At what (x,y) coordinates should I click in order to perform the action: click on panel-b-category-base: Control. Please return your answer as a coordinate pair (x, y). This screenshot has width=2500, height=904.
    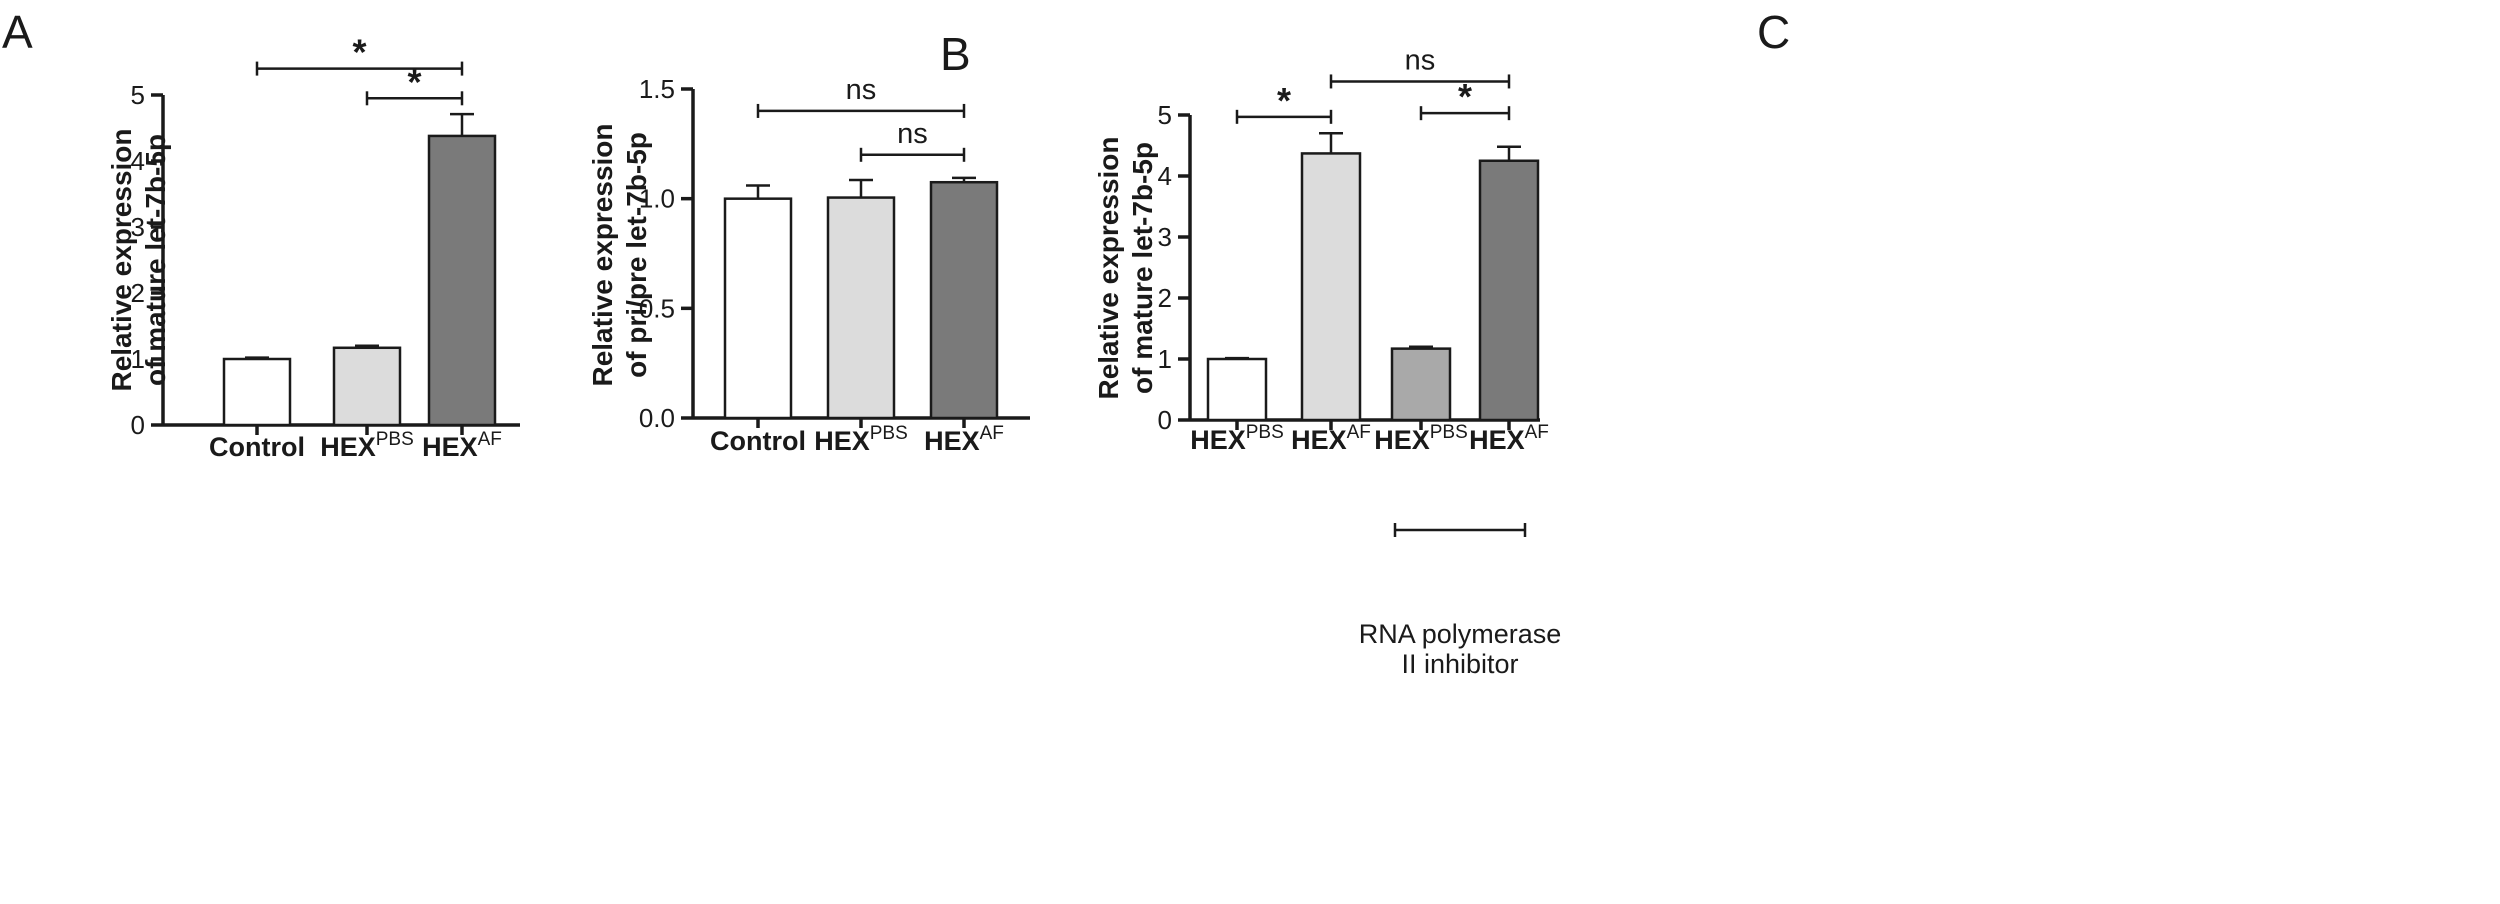
    Looking at the image, I should click on (758, 441).